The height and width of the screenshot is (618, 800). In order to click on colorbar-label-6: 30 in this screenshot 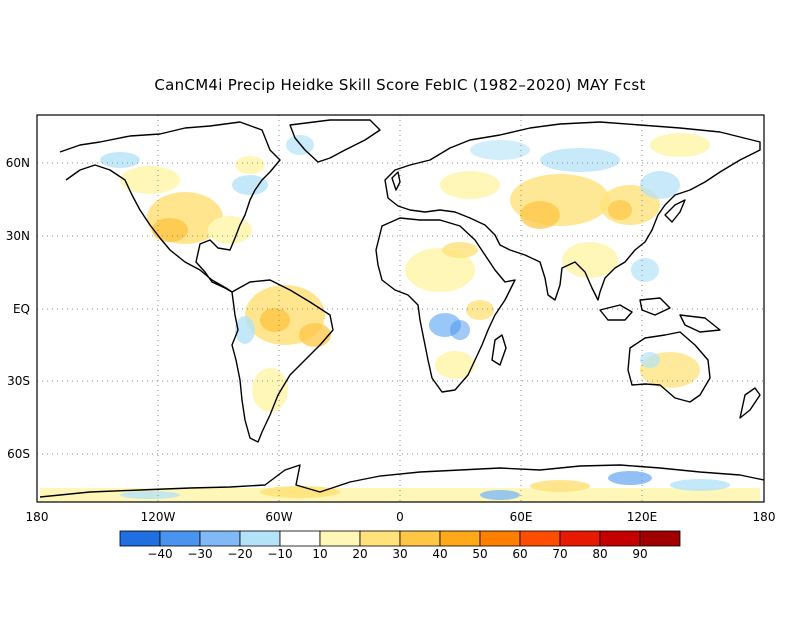, I will do `click(399, 554)`.